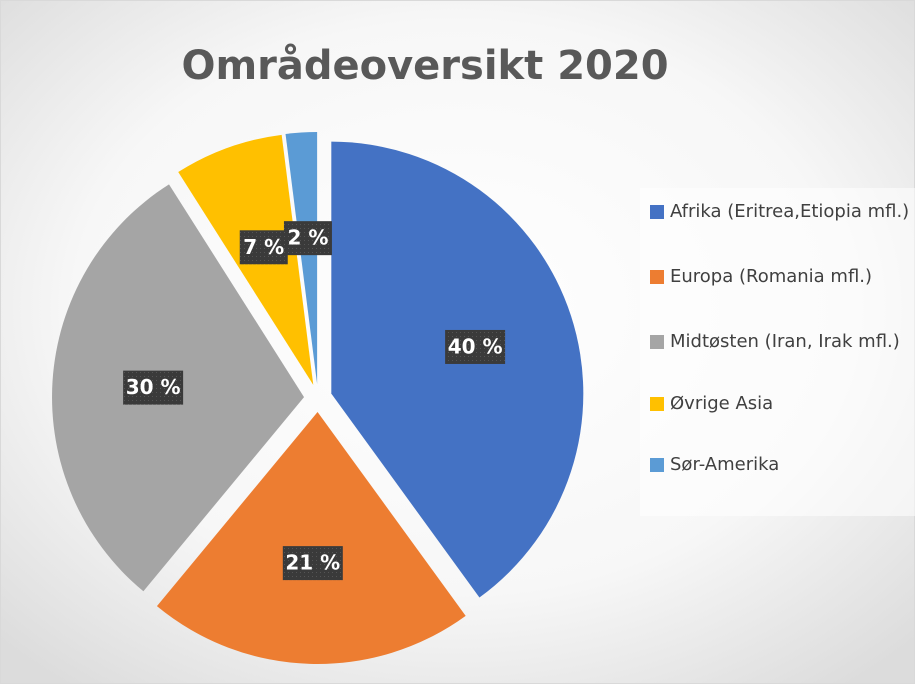 The height and width of the screenshot is (684, 915). I want to click on legend-entry: Midtøsten (Iran, Irak mfl.), so click(785, 341).